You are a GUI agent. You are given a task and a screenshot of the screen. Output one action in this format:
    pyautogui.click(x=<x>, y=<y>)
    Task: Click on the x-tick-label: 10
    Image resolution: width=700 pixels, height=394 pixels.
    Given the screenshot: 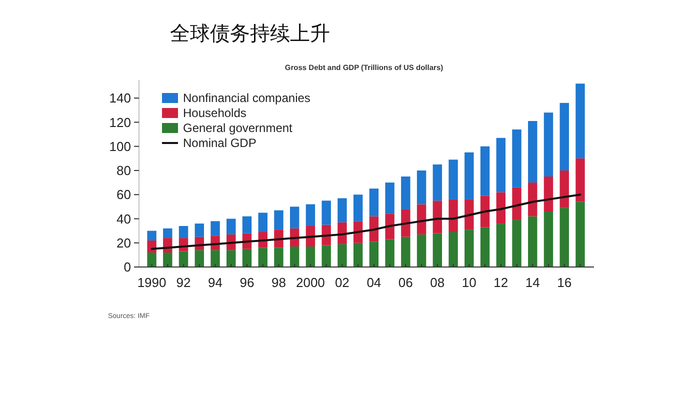 What is the action you would take?
    pyautogui.click(x=469, y=282)
    